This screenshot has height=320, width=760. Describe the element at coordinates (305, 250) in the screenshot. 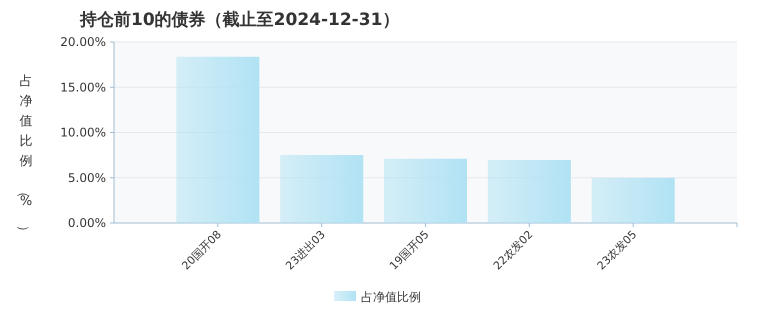

I see `x-tick-label: 23进出03` at that location.